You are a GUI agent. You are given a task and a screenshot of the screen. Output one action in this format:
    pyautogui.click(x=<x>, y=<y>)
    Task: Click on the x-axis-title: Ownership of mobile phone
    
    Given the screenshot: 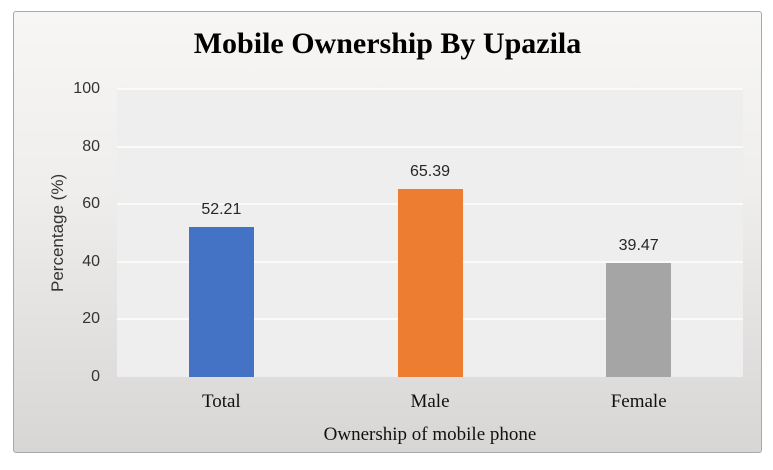 What is the action you would take?
    pyautogui.click(x=430, y=434)
    